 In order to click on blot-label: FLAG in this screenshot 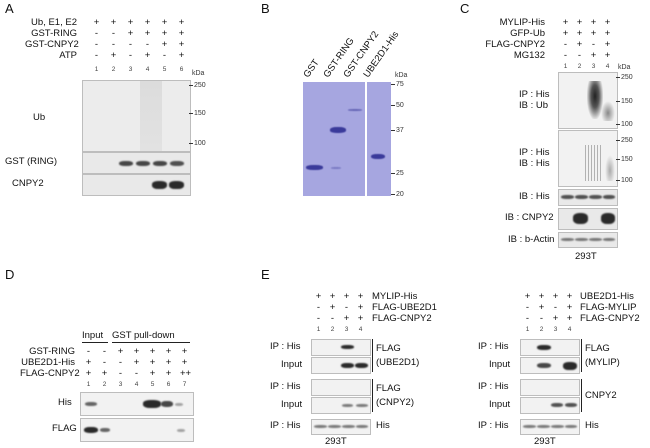, I will do `click(64, 428)`.